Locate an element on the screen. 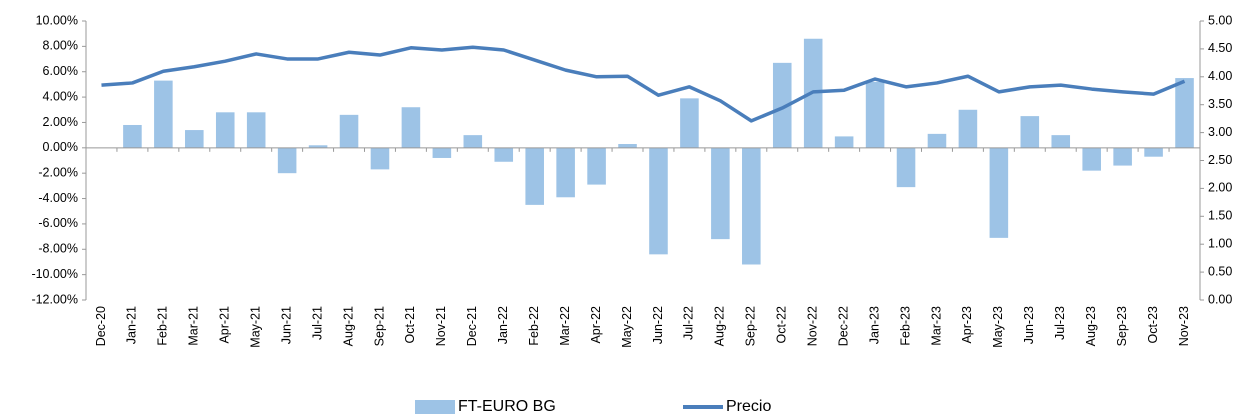  x-tick-label: Mar-23 is located at coordinates (936, 326).